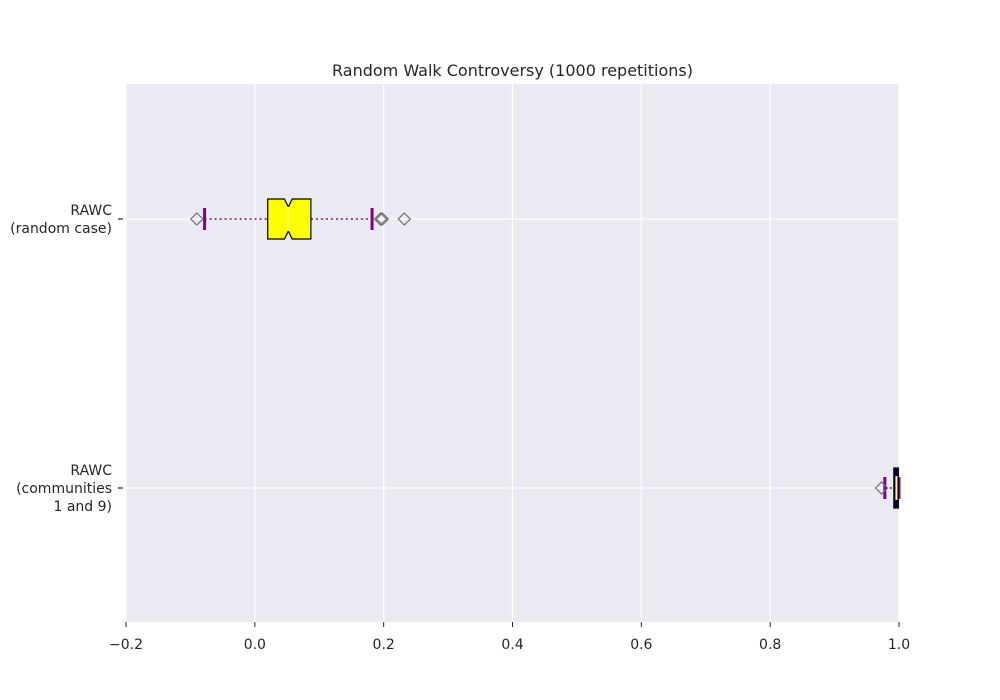  I want to click on x-tick-label: 1.0, so click(899, 645).